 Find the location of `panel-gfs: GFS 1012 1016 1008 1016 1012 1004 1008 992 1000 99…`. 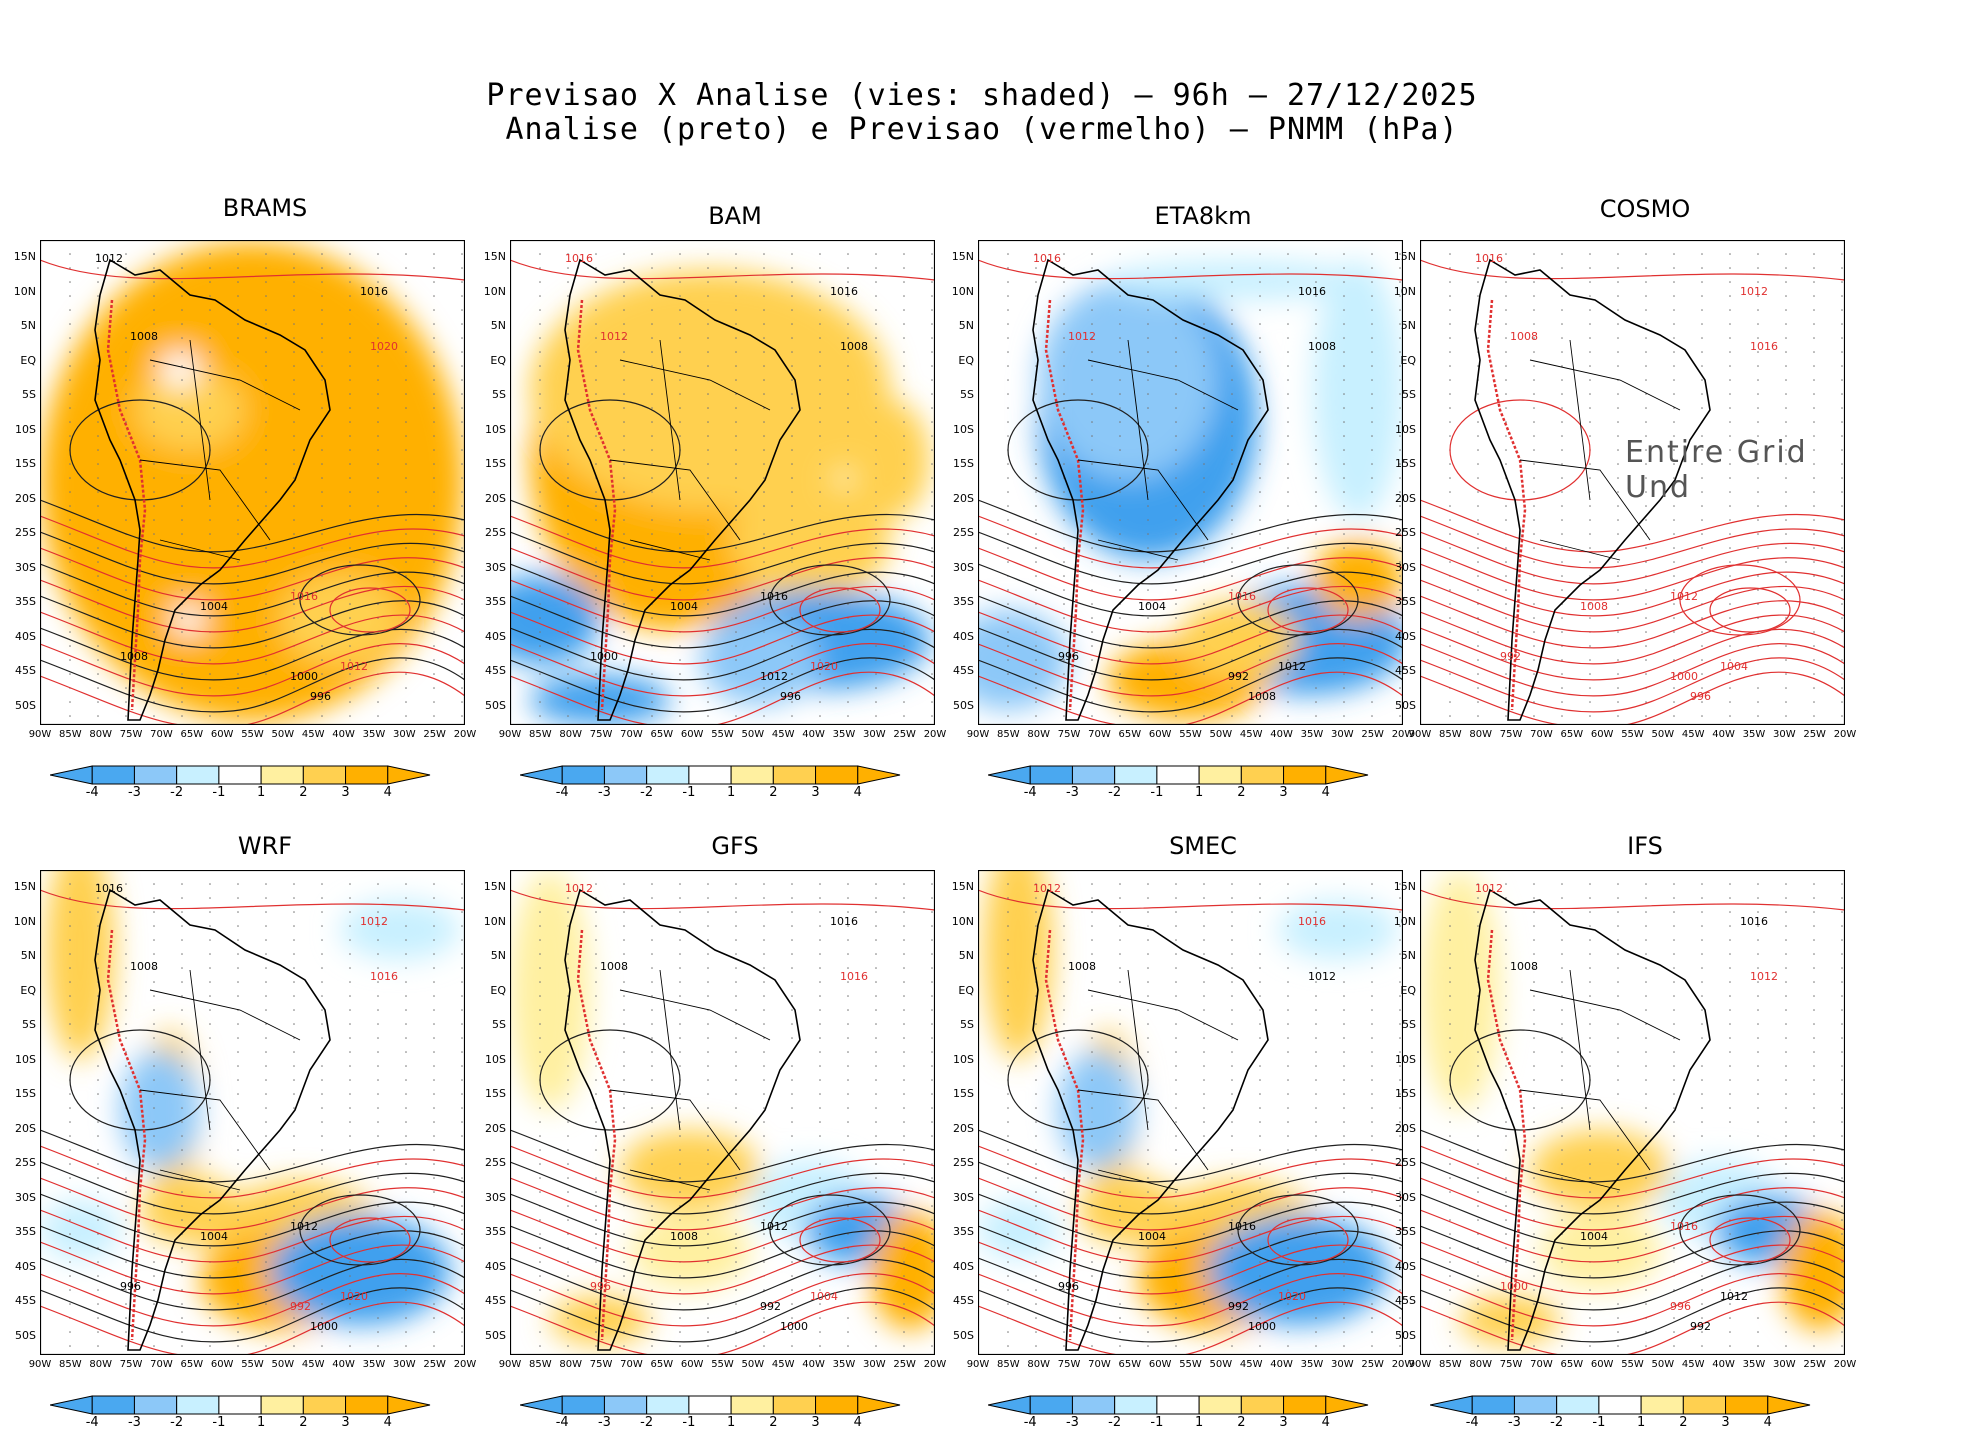

panel-gfs: GFS 1012 1016 1008 1016 1012 1004 1008 992 1000 99… is located at coordinates (727, 1130).